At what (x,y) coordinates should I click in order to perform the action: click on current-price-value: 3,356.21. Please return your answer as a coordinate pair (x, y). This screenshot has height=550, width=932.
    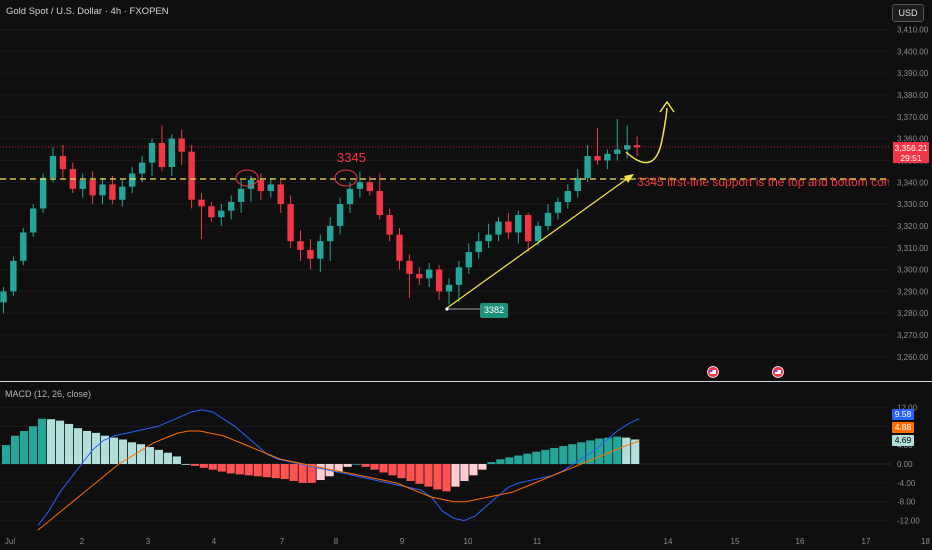
    Looking at the image, I should click on (911, 148).